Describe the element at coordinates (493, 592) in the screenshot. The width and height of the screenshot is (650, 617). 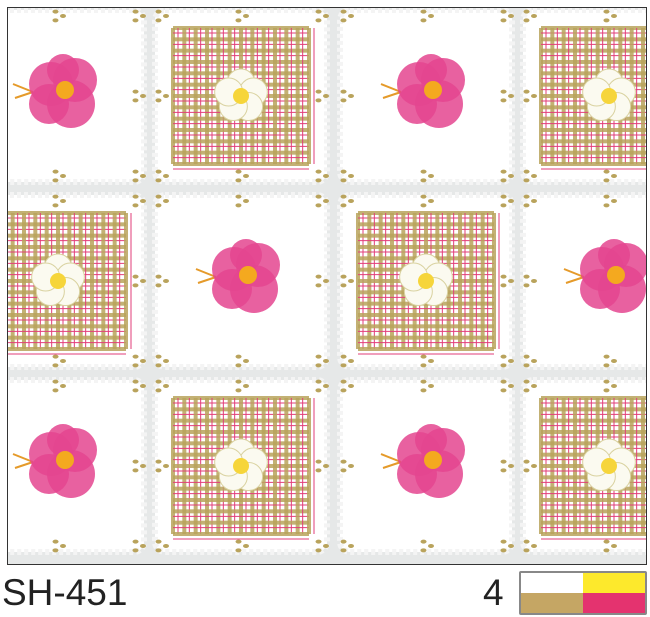
I see `color-count: 4` at that location.